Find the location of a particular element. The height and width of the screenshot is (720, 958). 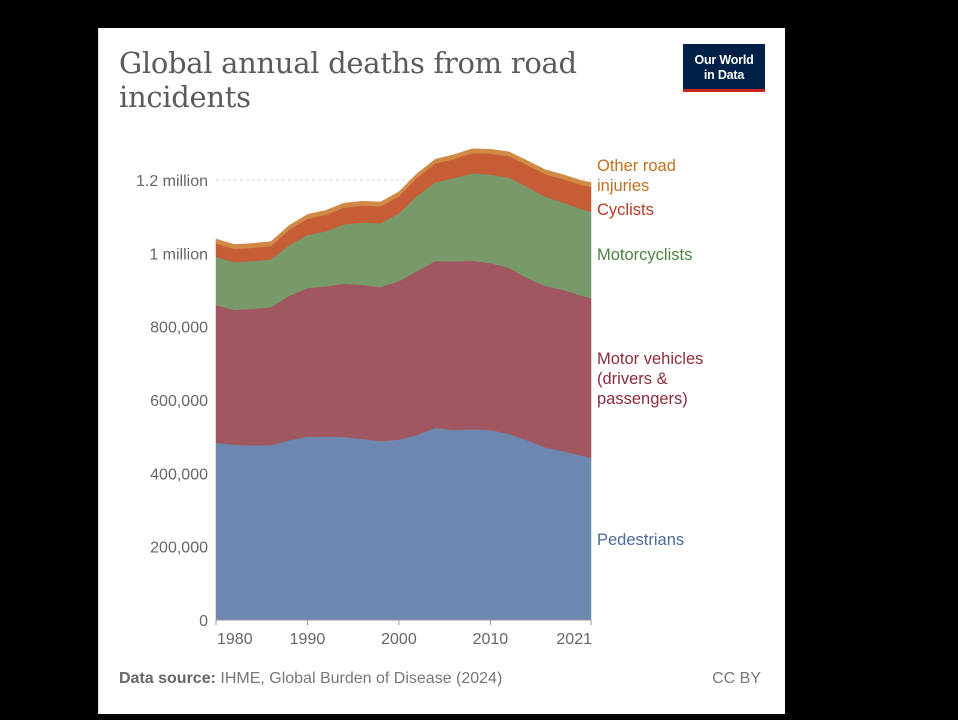

series-label-line: Cyclists is located at coordinates (625, 210).